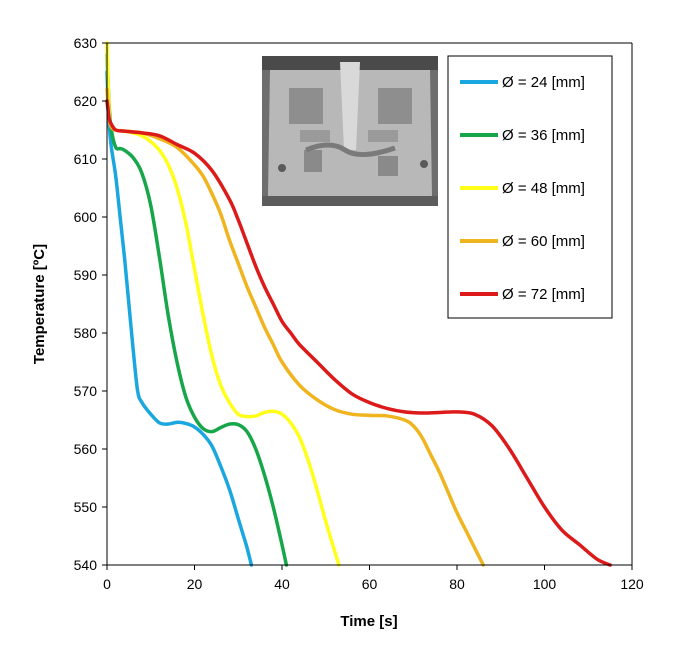 This screenshot has height=656, width=698. Describe the element at coordinates (545, 584) in the screenshot. I see `x-tick-label: 100` at that location.